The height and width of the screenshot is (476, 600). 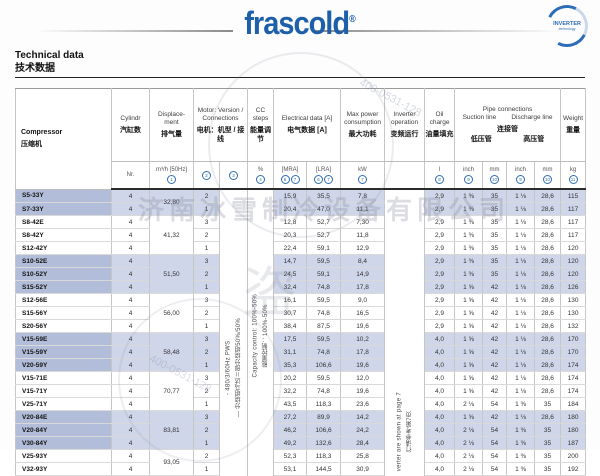 What do you see at coordinates (363, 469) in the screenshot?
I see `max-power-value: 30,9` at bounding box center [363, 469].